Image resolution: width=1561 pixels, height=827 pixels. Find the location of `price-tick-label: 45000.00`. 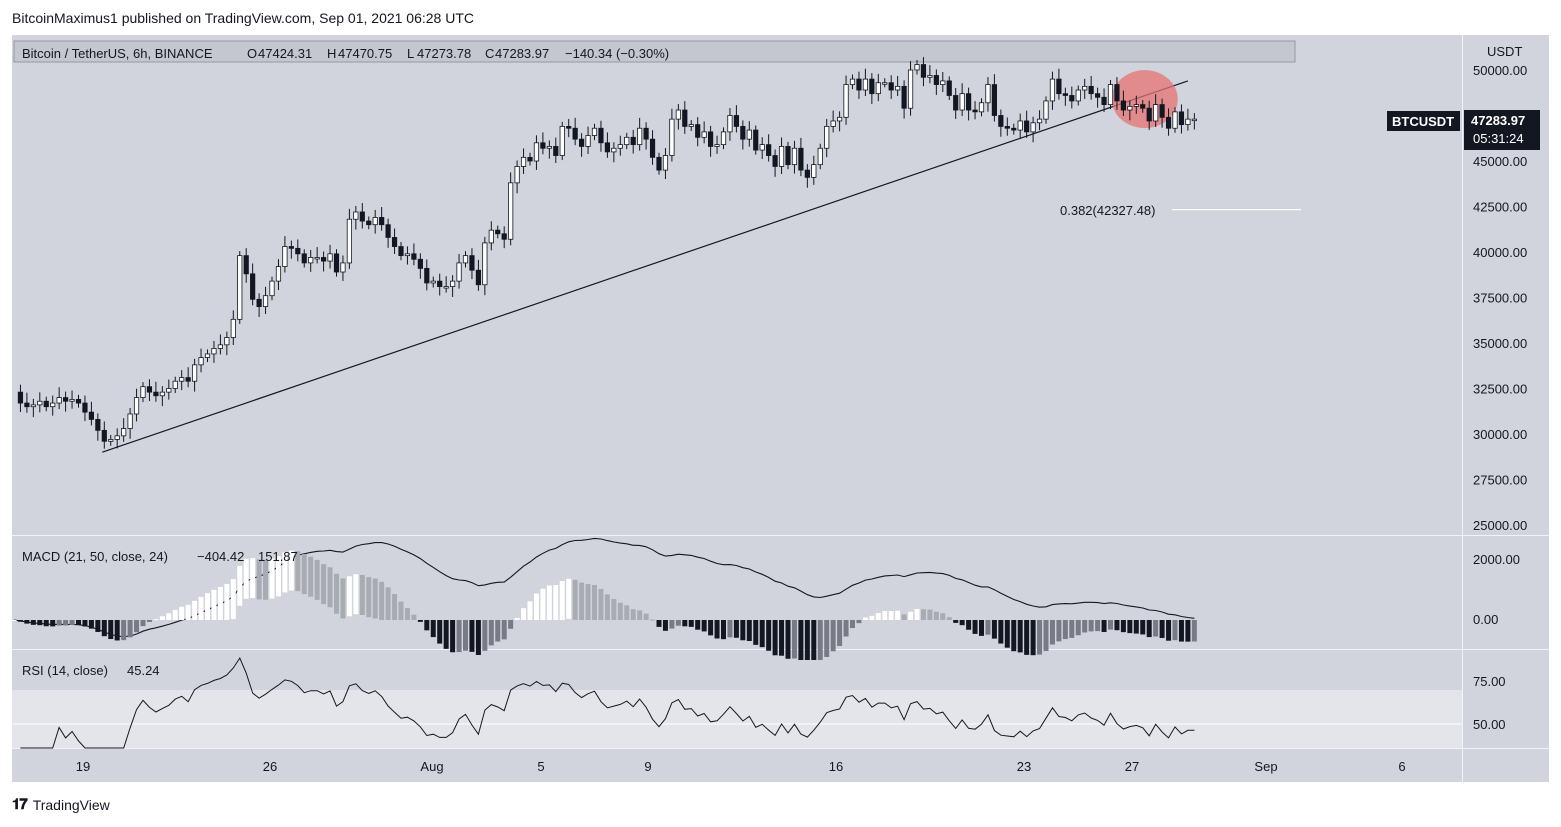

price-tick-label: 45000.00 is located at coordinates (1500, 161).